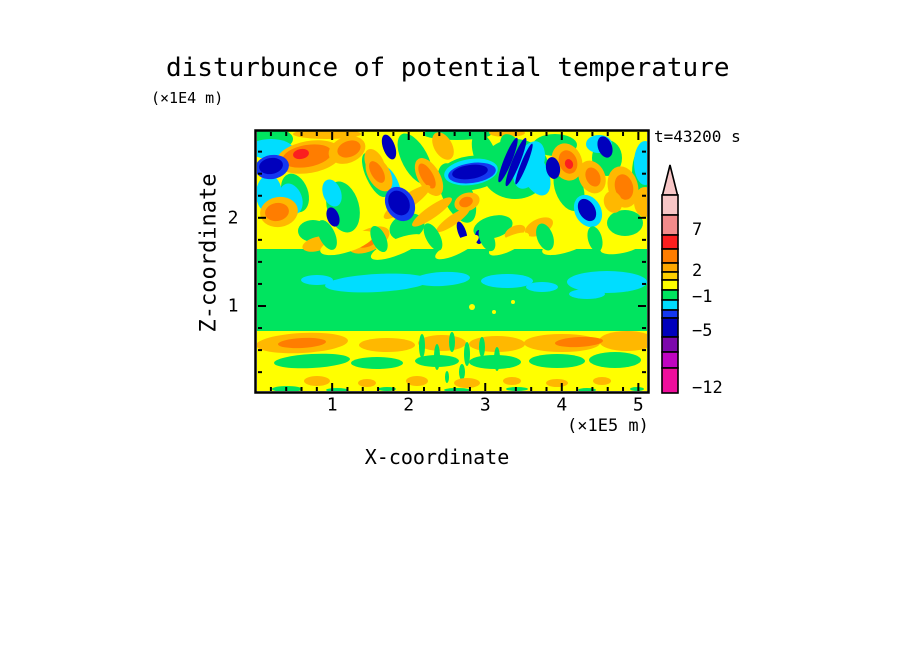 This screenshot has height=654, width=904. What do you see at coordinates (697, 136) in the screenshot?
I see `time-label: t=43200 s` at bounding box center [697, 136].